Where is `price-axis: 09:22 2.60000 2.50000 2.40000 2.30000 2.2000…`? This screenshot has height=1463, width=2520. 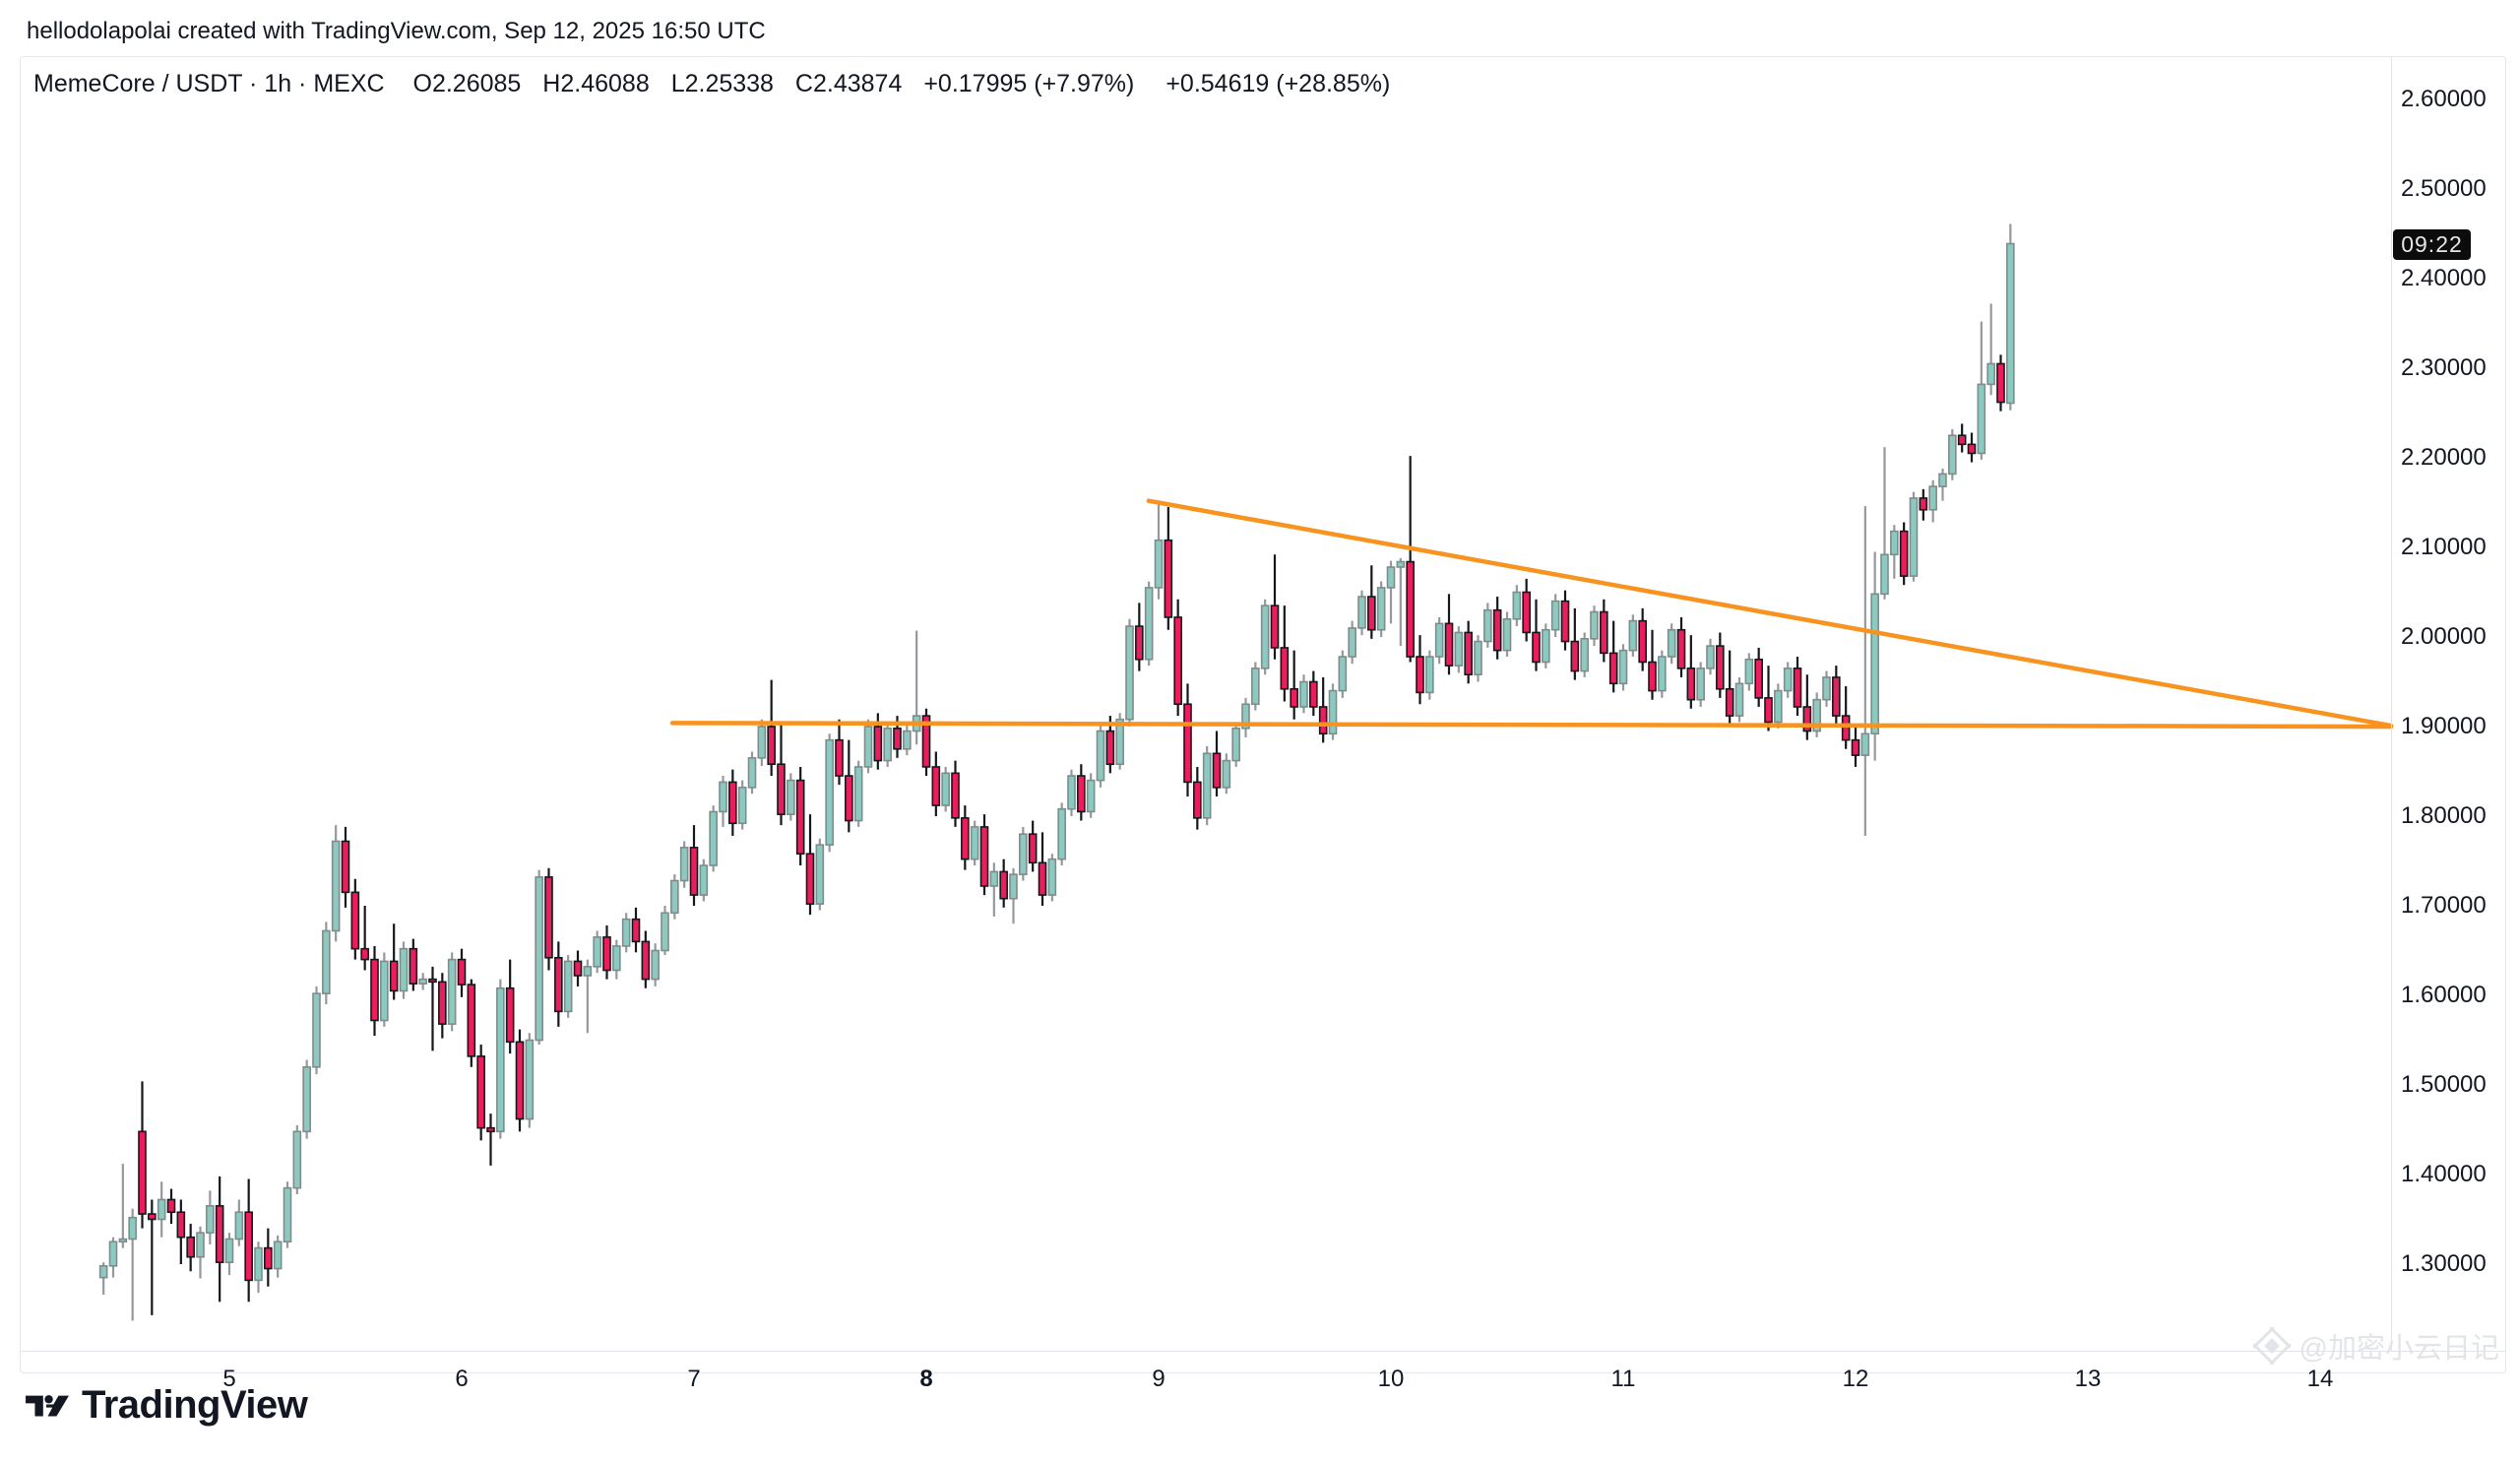 price-axis: 09:22 2.60000 2.50000 2.40000 2.30000 2.2000… is located at coordinates (2448, 704).